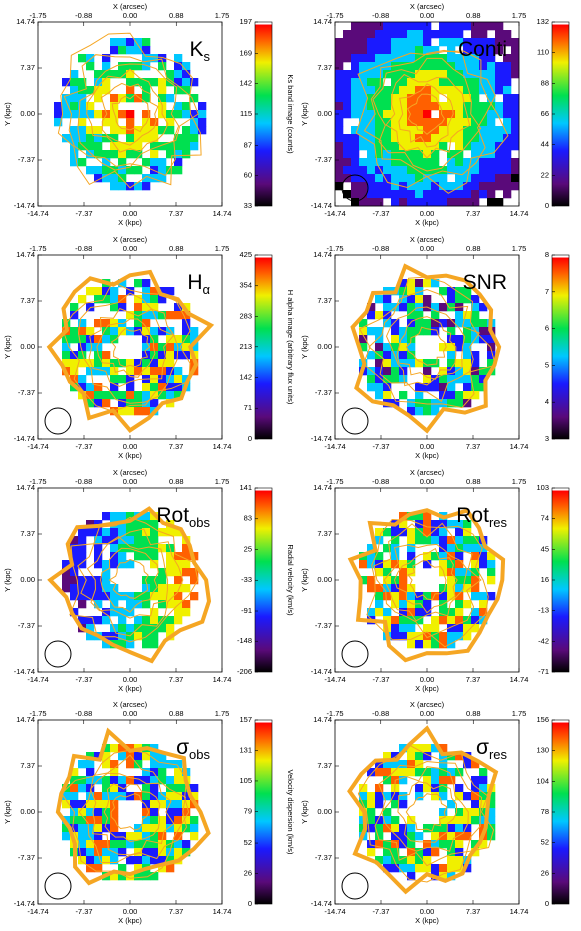 Image resolution: width=581 pixels, height=931 pixels. What do you see at coordinates (485, 282) in the screenshot?
I see `title-main: SNR` at bounding box center [485, 282].